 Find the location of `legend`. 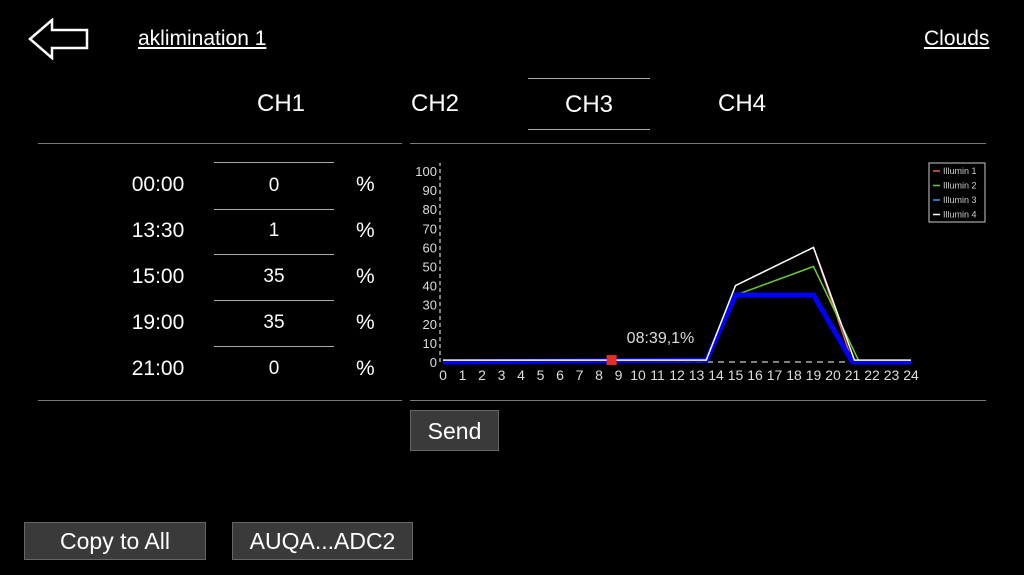

legend is located at coordinates (957, 192).